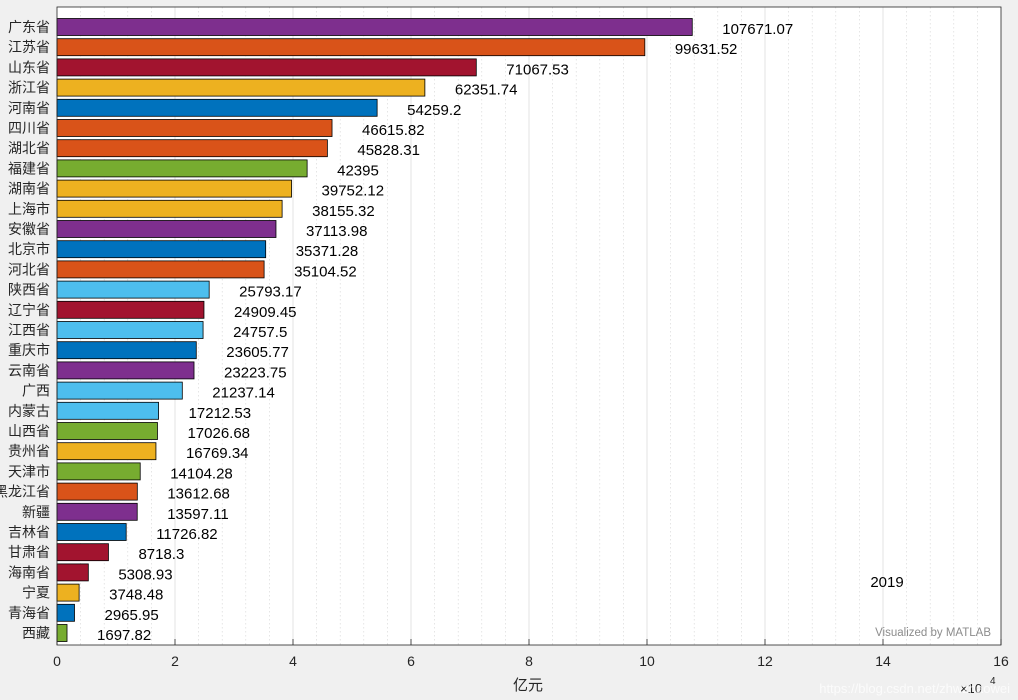 The image size is (1018, 700). I want to click on category-label: 湖北省, so click(29, 149).